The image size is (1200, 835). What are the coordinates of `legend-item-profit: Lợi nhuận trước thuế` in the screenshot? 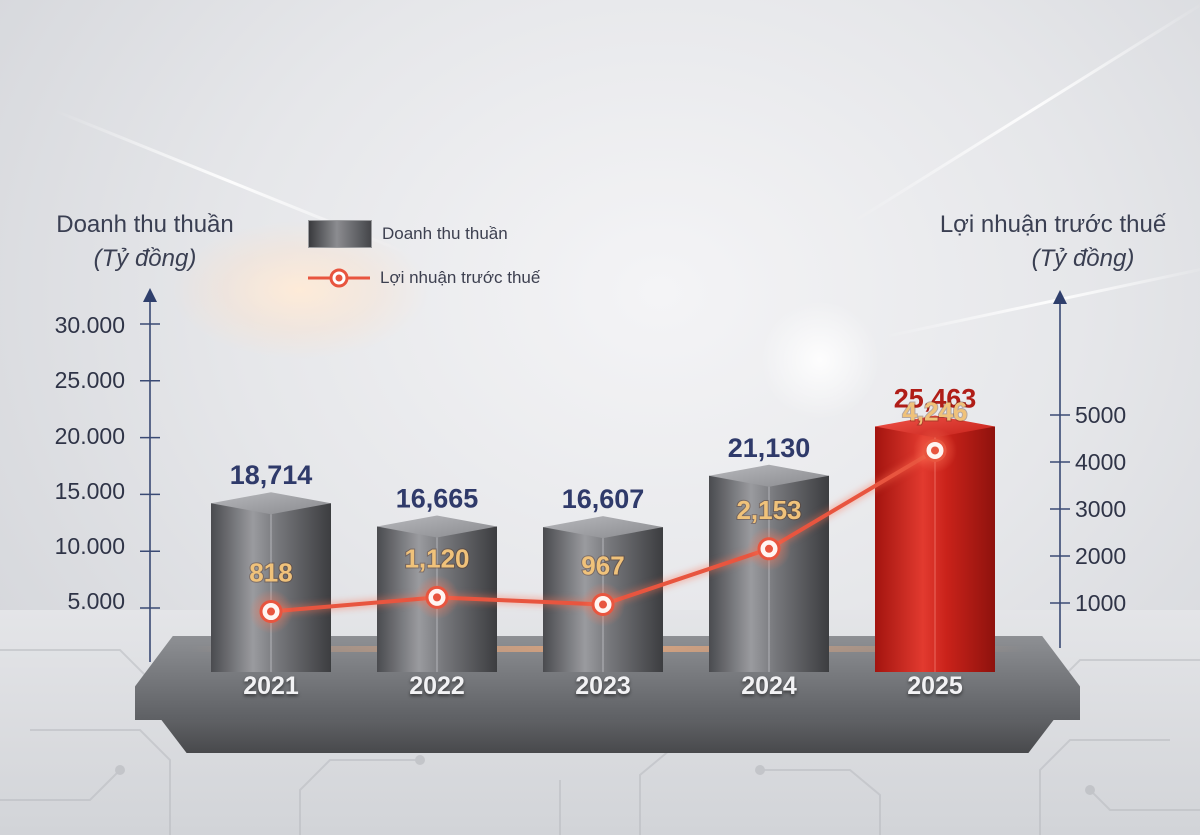 It's located at (424, 278).